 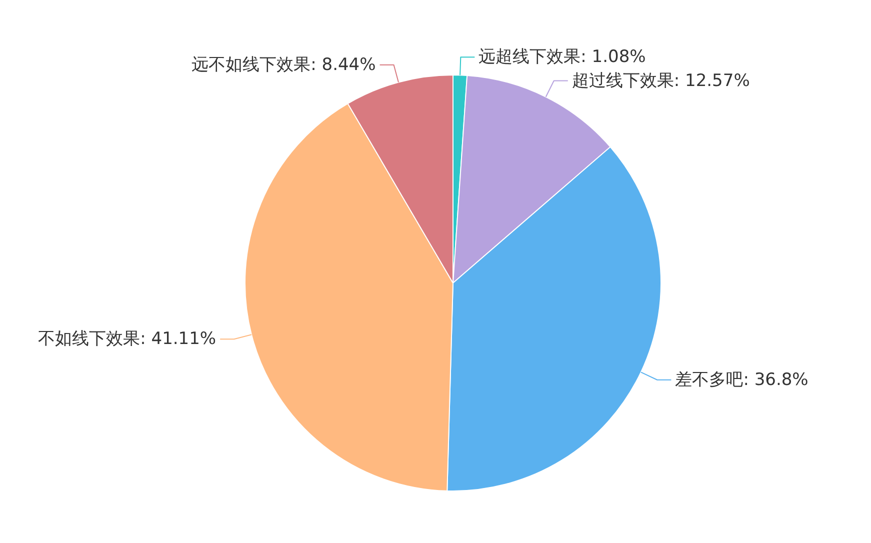 What do you see at coordinates (284, 64) in the screenshot?
I see `slice-label: 远不如线下效果: 8.44%` at bounding box center [284, 64].